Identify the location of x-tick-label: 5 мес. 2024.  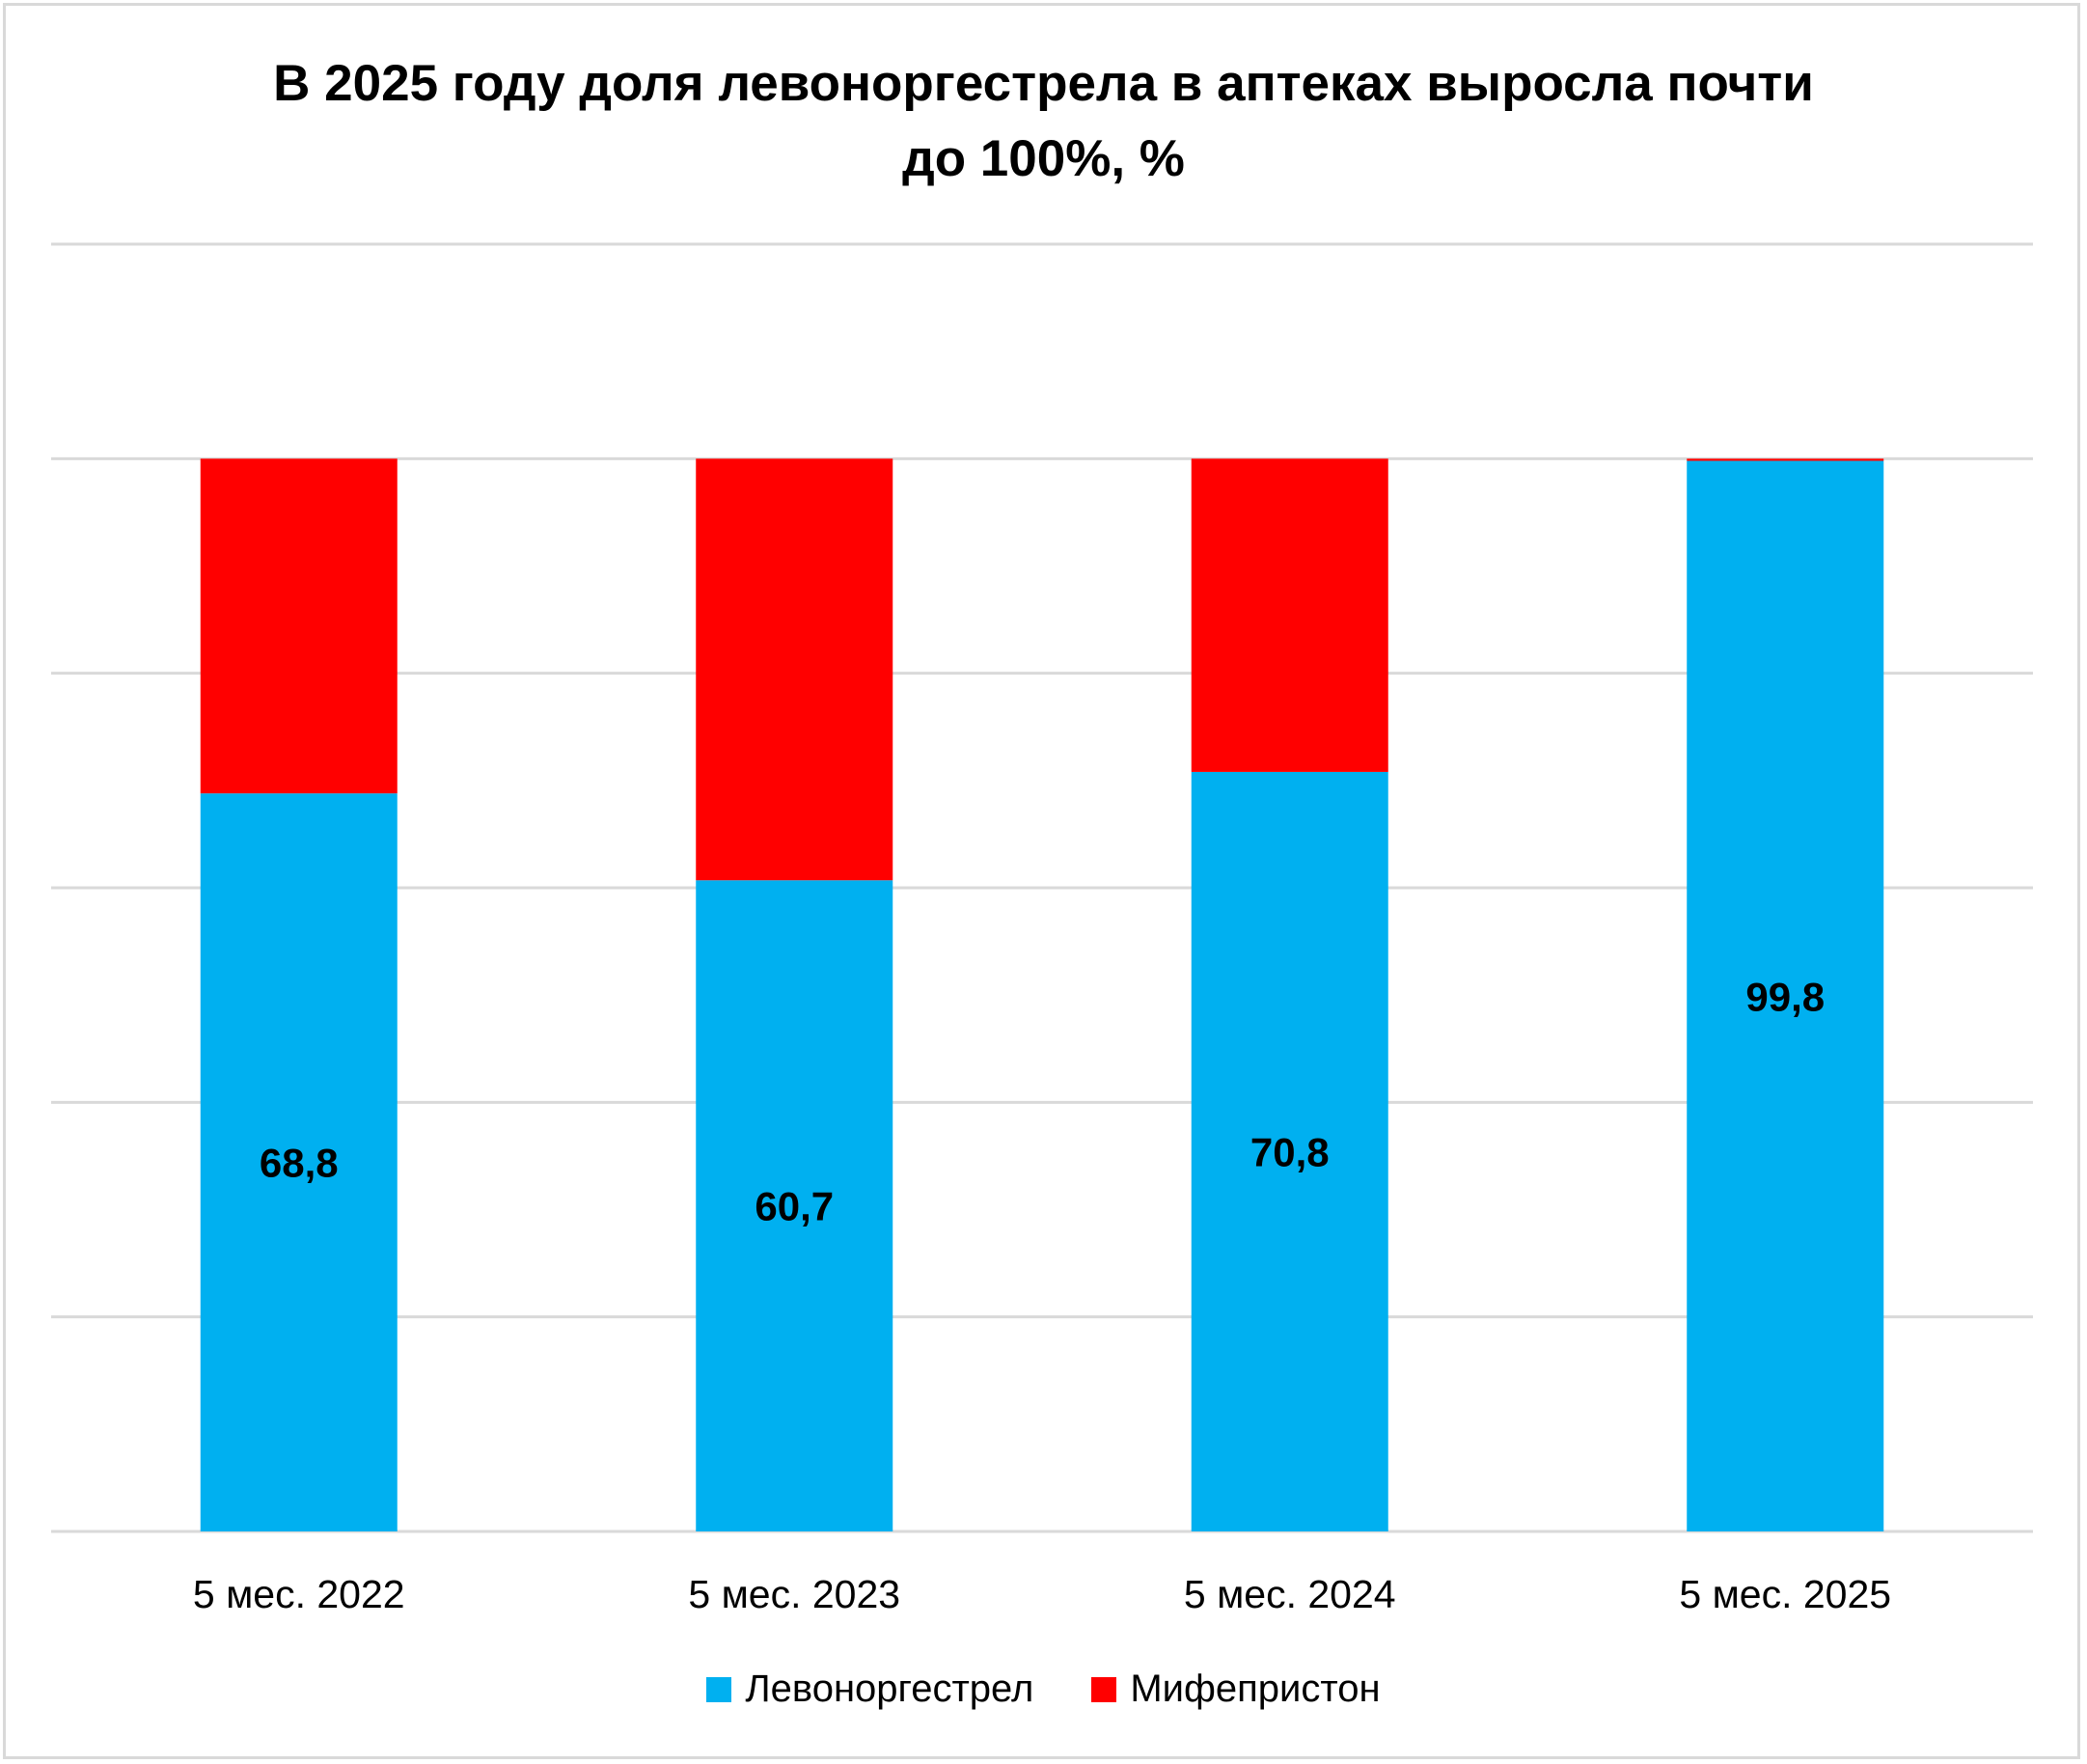
(1290, 1594).